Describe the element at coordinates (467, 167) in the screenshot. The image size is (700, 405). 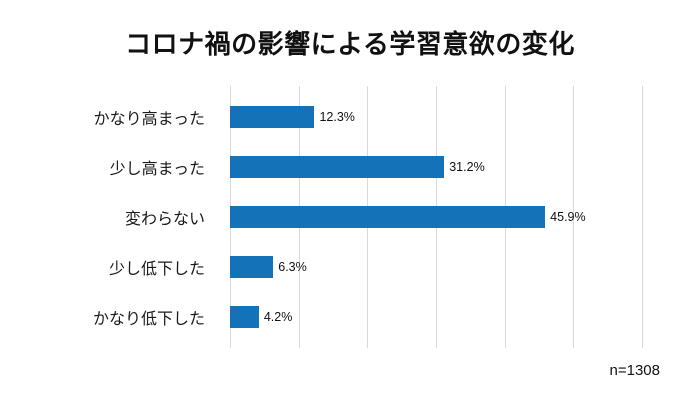
I see `value-label: 31.2%` at that location.